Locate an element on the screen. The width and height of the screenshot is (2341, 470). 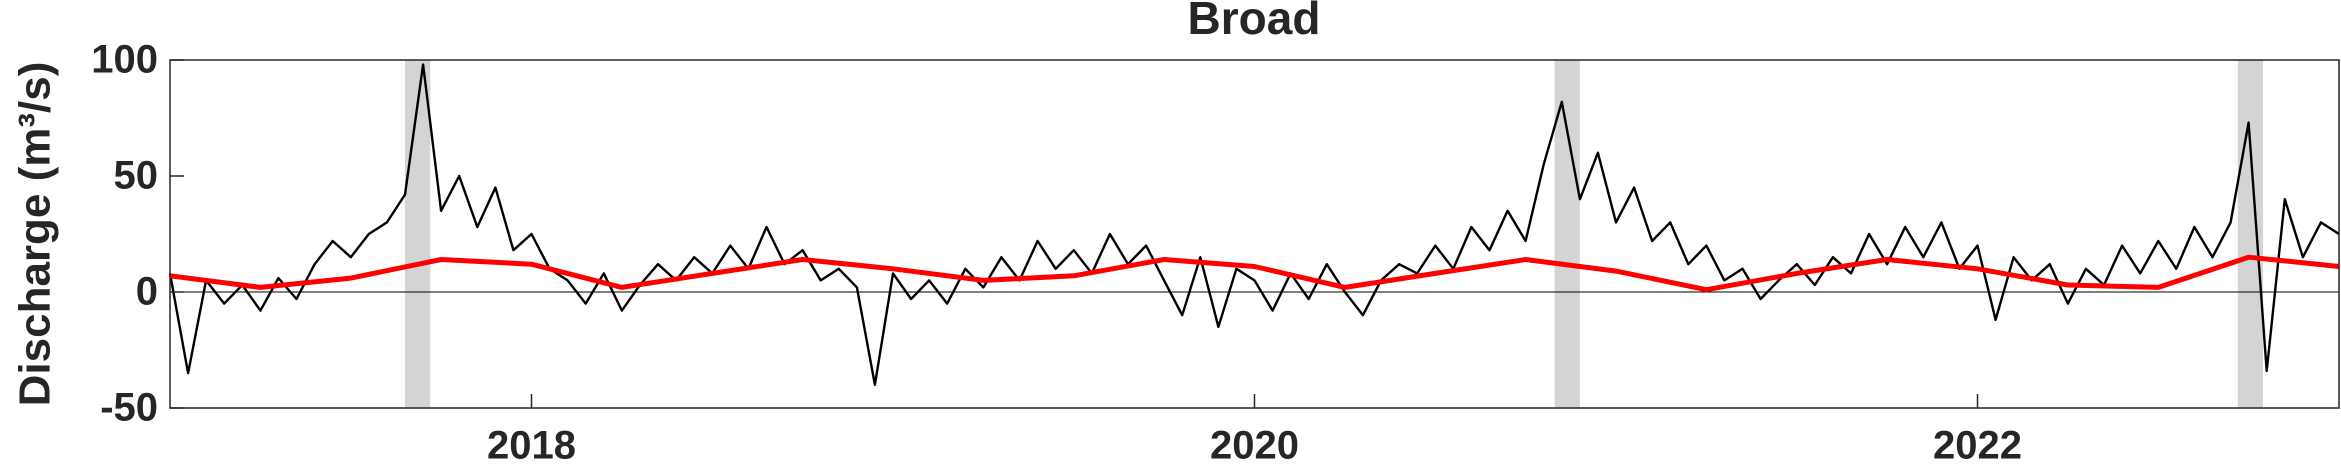
y-axis-label: Discharge (m³/s) is located at coordinates (35, 234).